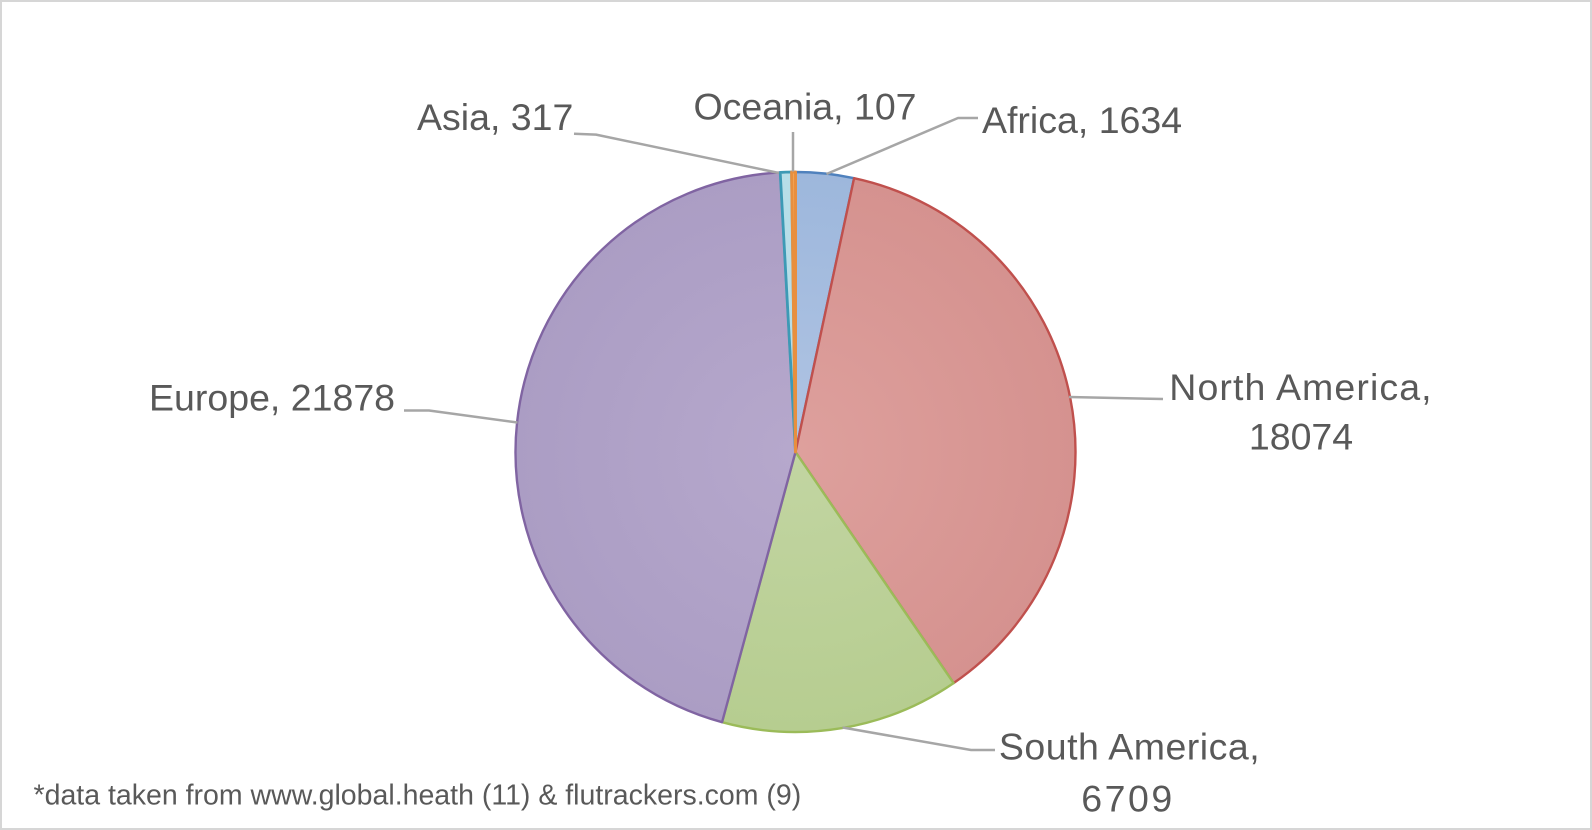  Describe the element at coordinates (495, 117) in the screenshot. I see `svg-text: Asia, 317` at that location.